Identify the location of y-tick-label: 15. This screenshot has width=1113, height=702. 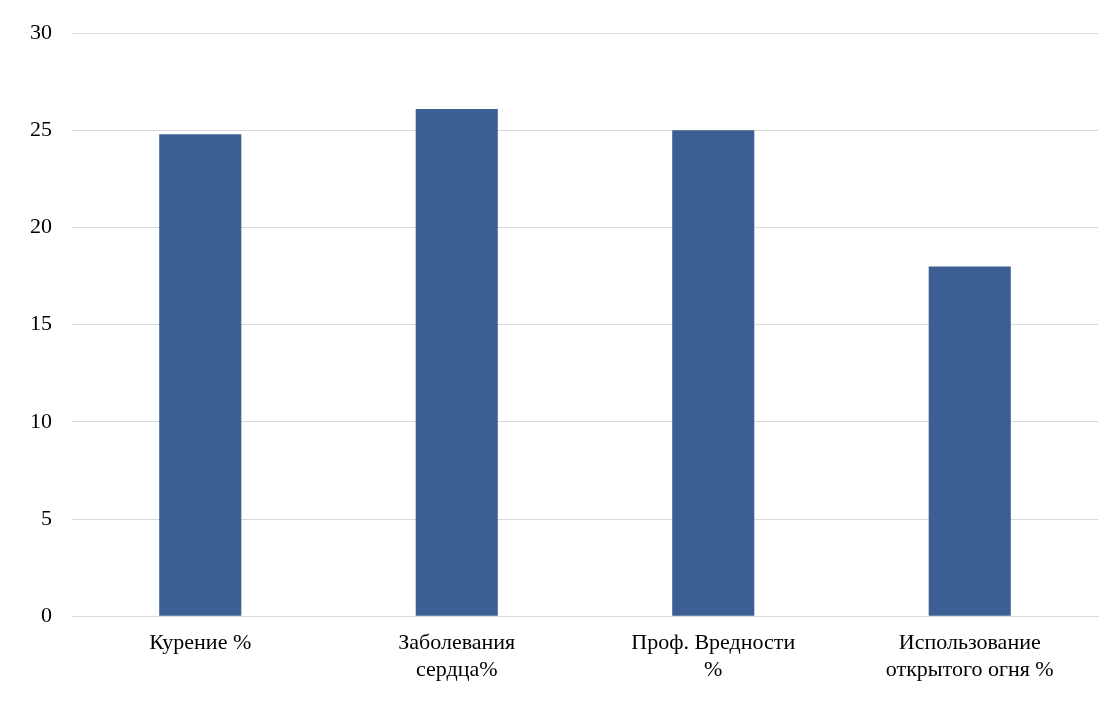
(41, 323).